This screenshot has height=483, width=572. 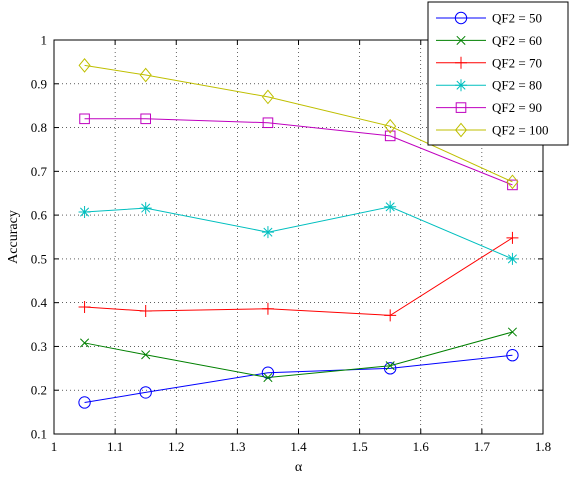 I want to click on legend-box, so click(x=498, y=73).